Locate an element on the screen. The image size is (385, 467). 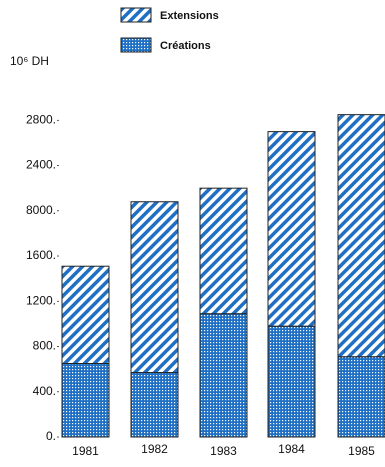
y-tick-label: 800. is located at coordinates (44, 346).